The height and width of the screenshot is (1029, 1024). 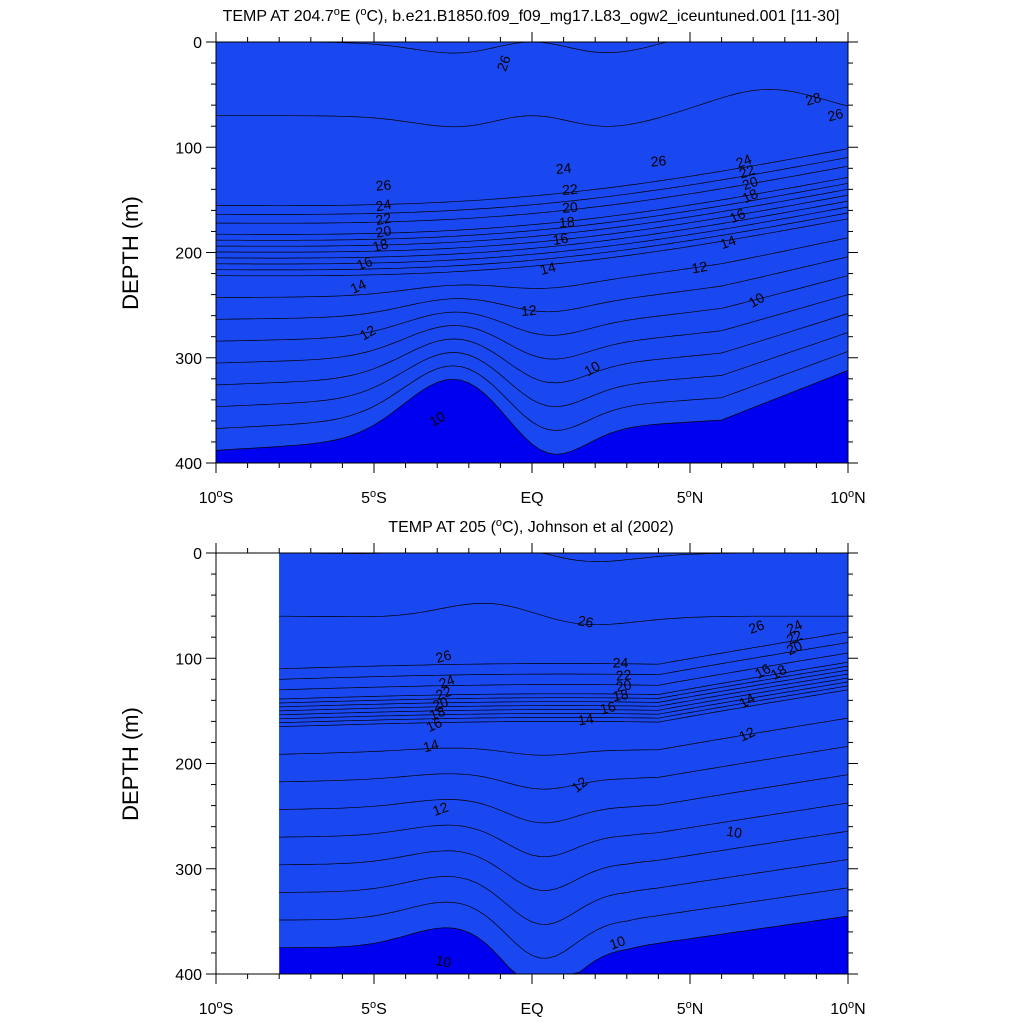 What do you see at coordinates (813, 99) in the screenshot?
I see `contour-label: 28` at bounding box center [813, 99].